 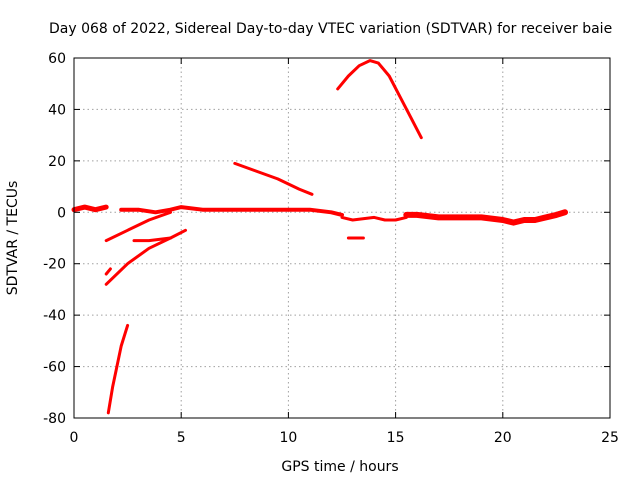 I want to click on x-tick-label: 25, so click(x=610, y=438).